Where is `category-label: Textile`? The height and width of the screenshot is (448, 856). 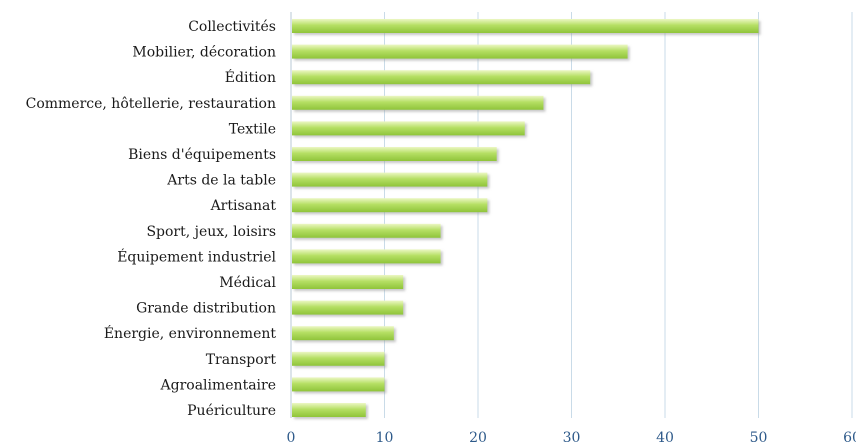
category-label: Textile is located at coordinates (252, 129).